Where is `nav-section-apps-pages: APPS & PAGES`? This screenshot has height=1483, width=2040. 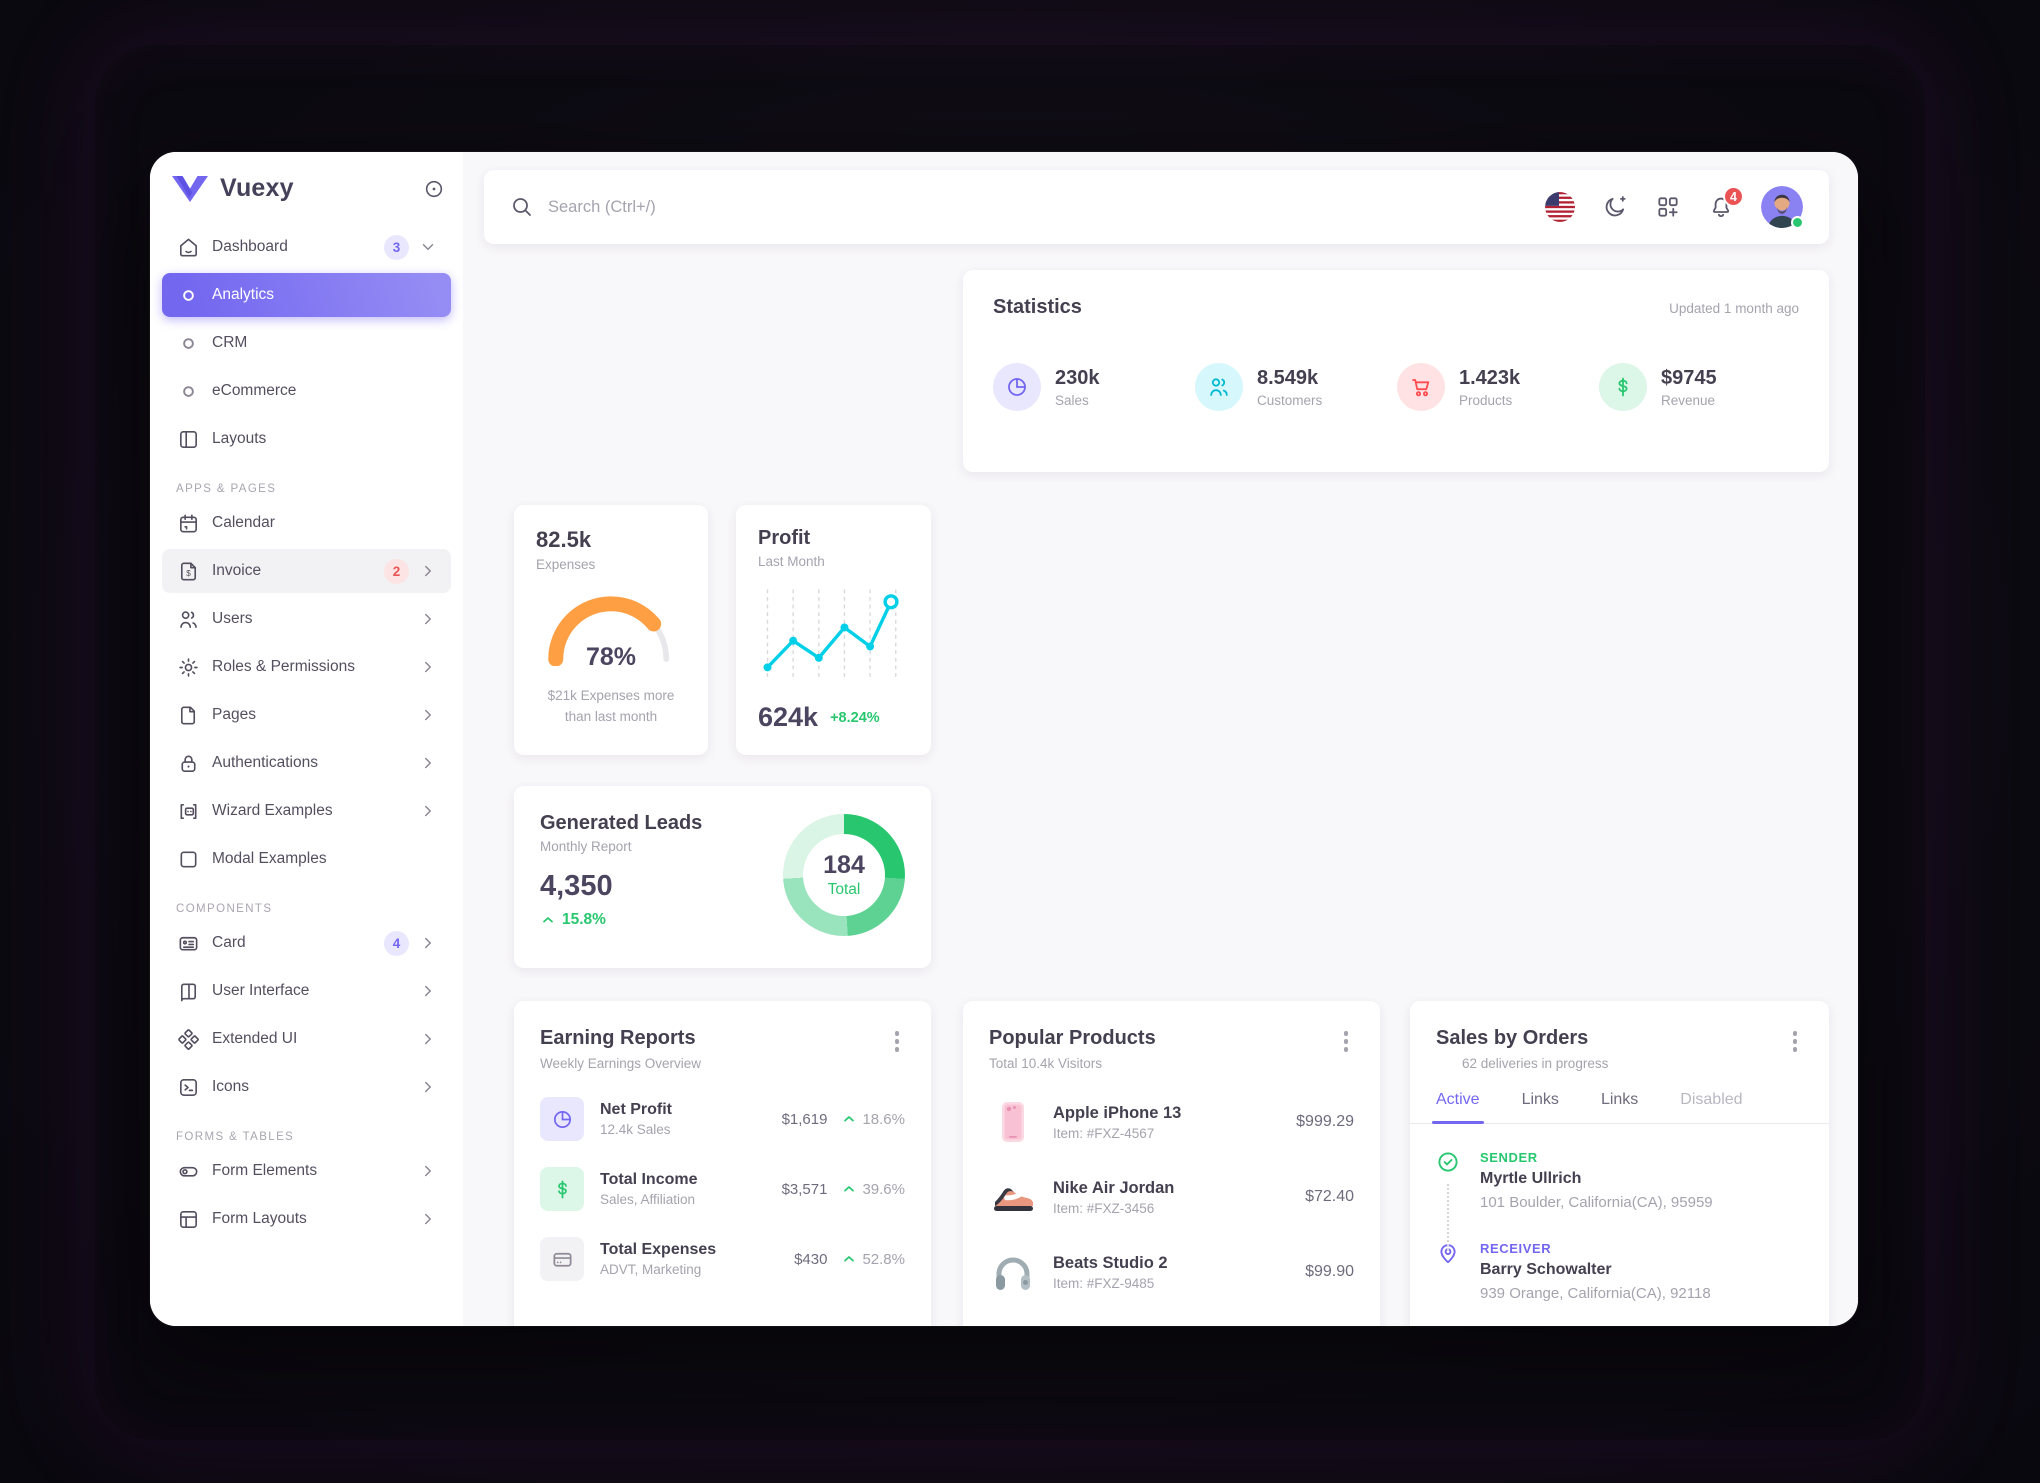
nav-section-apps-pages: APPS & PAGES is located at coordinates (226, 489).